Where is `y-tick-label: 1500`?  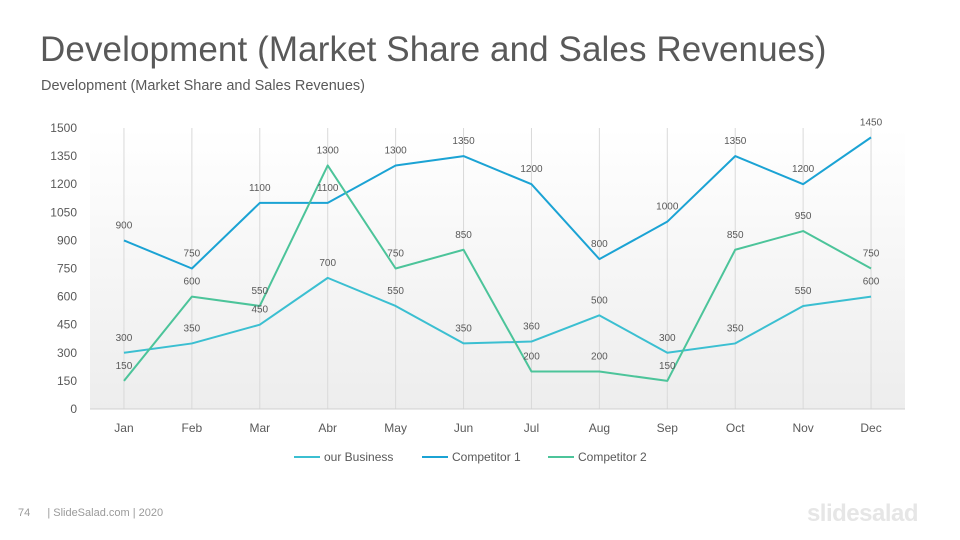 y-tick-label: 1500 is located at coordinates (63, 128).